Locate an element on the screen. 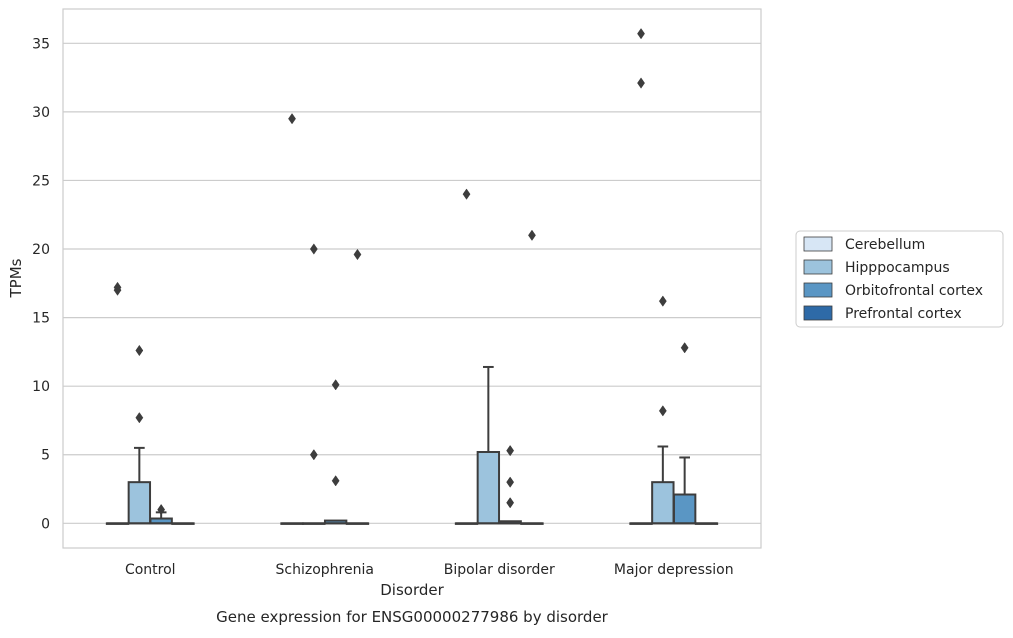 This screenshot has height=638, width=1013. legend-item: Orbitofrontal cortex is located at coordinates (893, 290).